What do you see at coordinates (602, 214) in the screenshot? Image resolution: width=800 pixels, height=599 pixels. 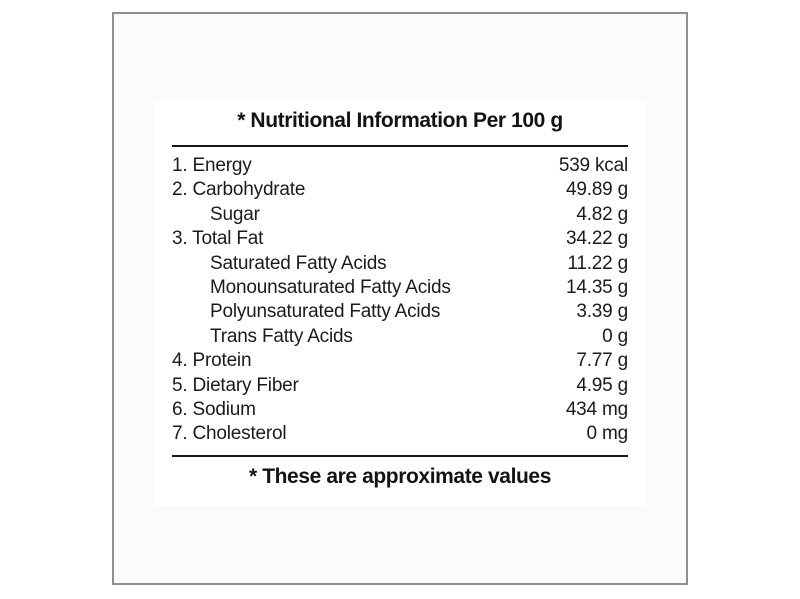 I see `nutrient-value: 4.82 g` at bounding box center [602, 214].